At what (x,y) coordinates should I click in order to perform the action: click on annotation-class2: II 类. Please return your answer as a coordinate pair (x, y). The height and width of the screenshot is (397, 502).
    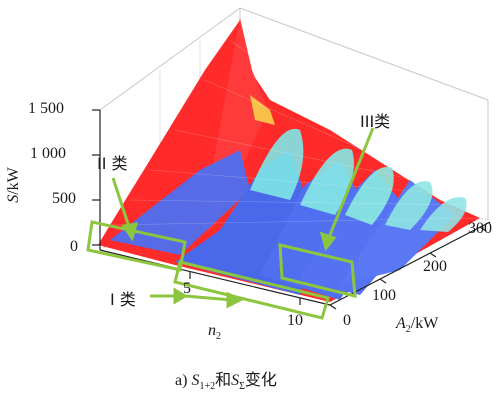
    Looking at the image, I should click on (112, 163).